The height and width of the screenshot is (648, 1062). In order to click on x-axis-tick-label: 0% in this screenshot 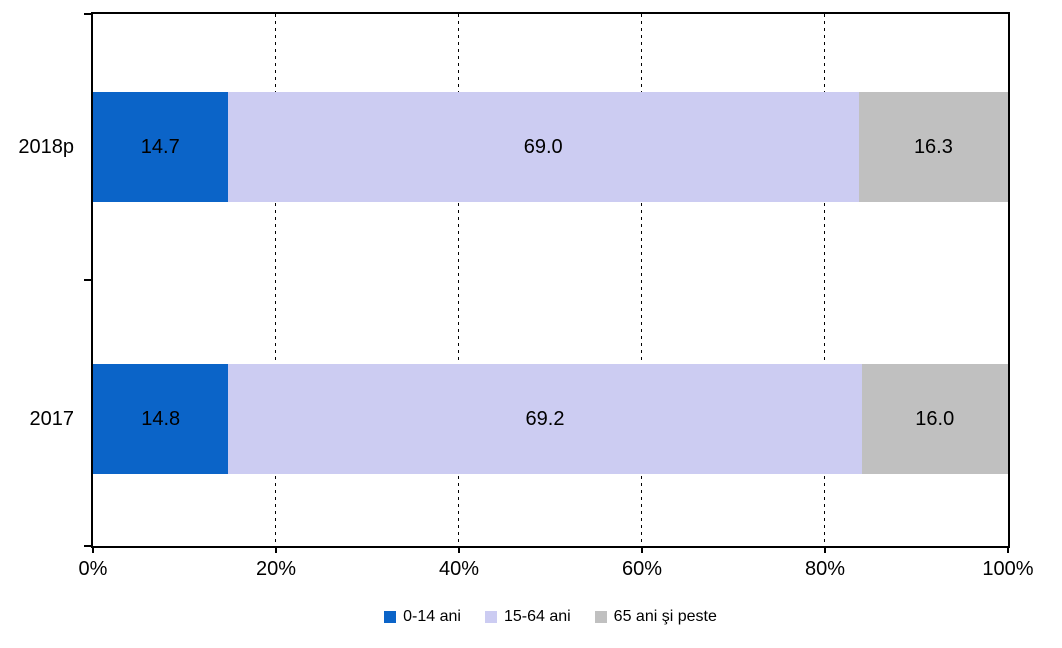, I will do `click(93, 569)`.